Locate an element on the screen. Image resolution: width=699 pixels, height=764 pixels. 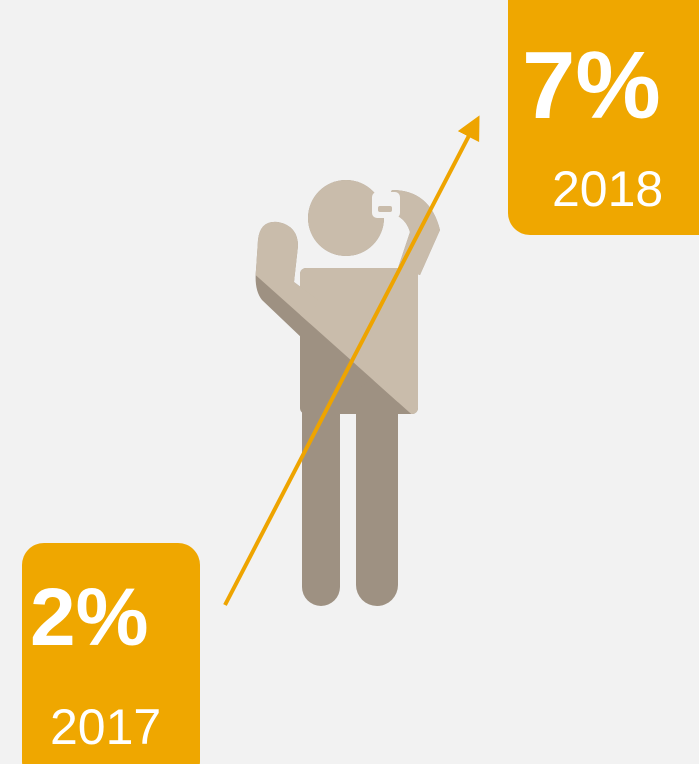
badge-value: 2% is located at coordinates (89, 617).